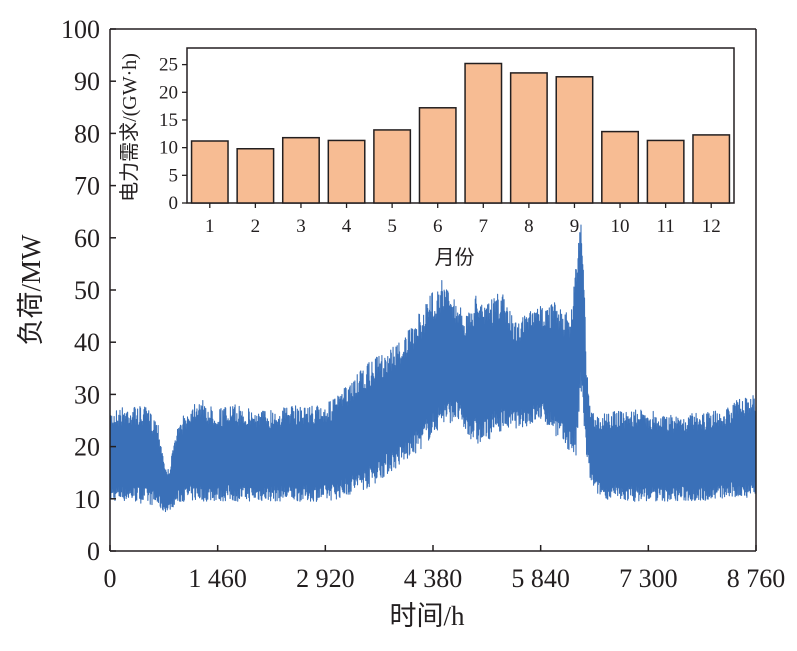 The width and height of the screenshot is (797, 651). Describe the element at coordinates (110, 578) in the screenshot. I see `x-tick-label: 0` at that location.